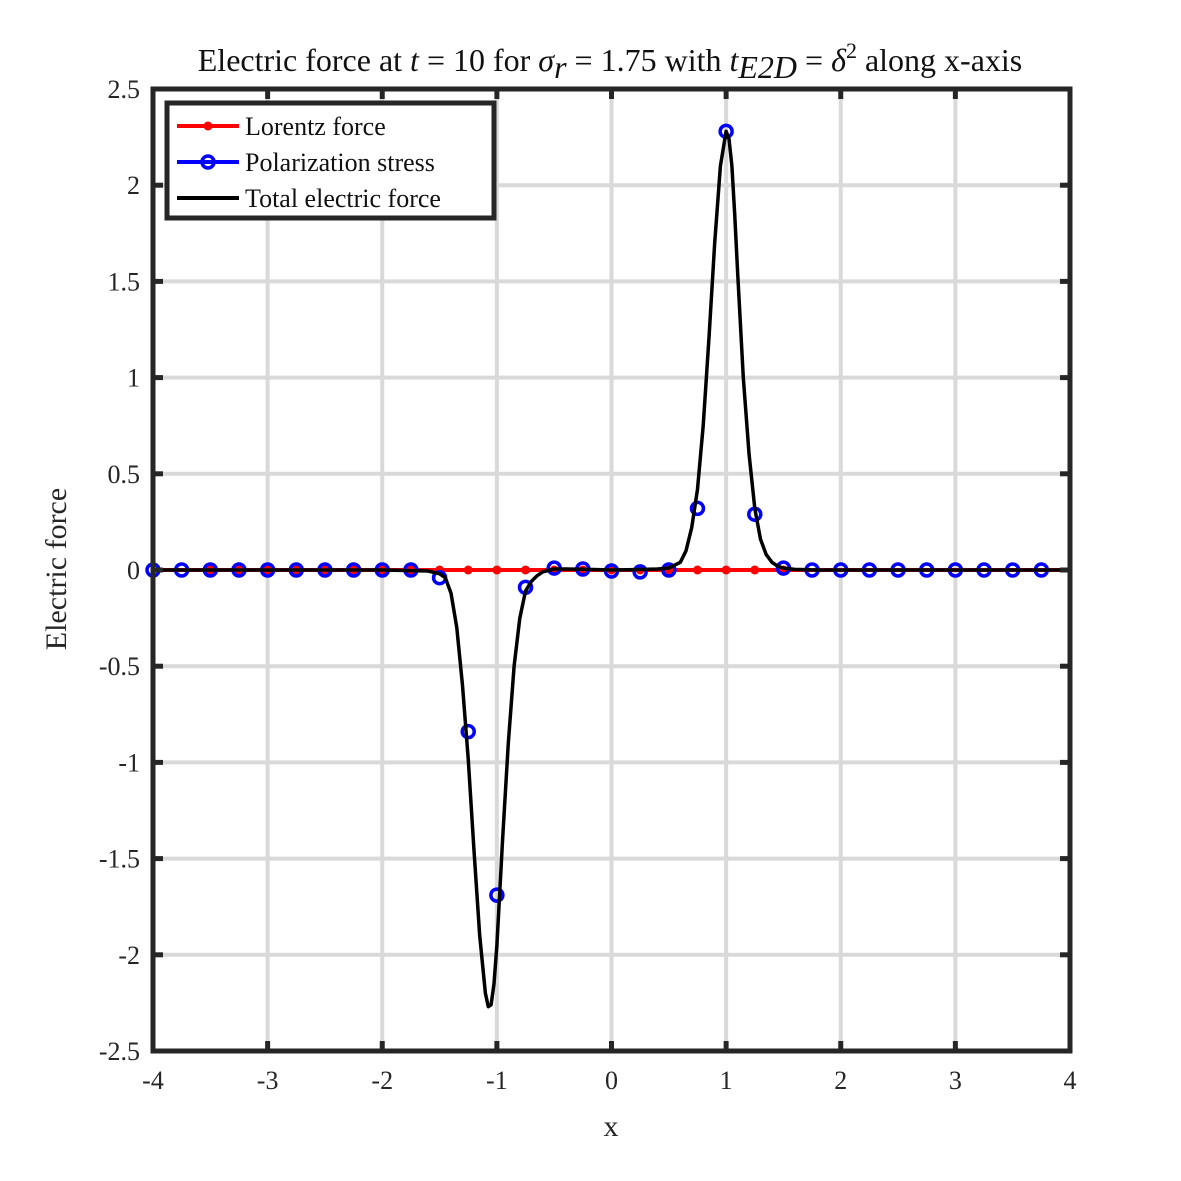 This screenshot has height=1181, width=1181. Describe the element at coordinates (546, 60) in the screenshot. I see `title-sigma-symbol: σ` at that location.